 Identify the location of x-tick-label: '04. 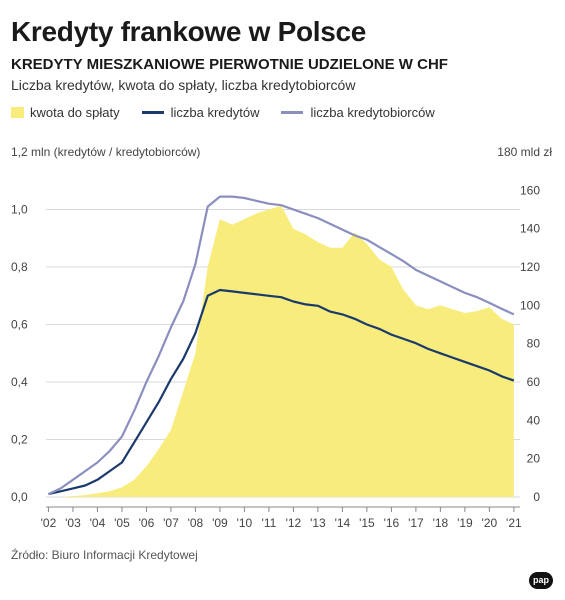
(98, 523).